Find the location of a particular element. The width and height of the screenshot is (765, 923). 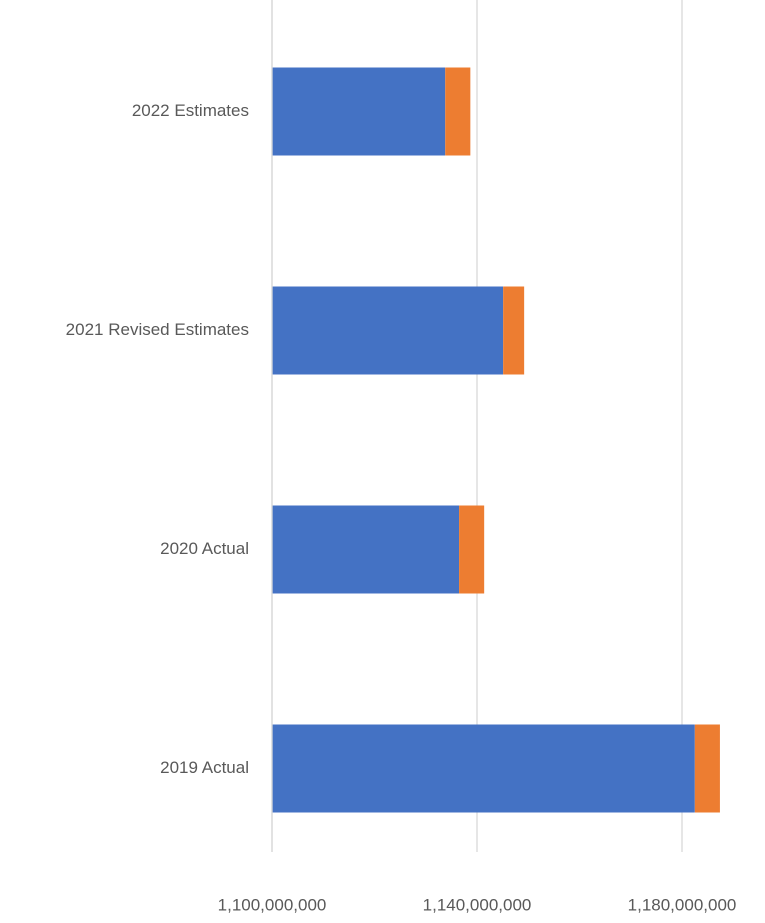

x-tick-label: 1,180,000,000 is located at coordinates (682, 904).